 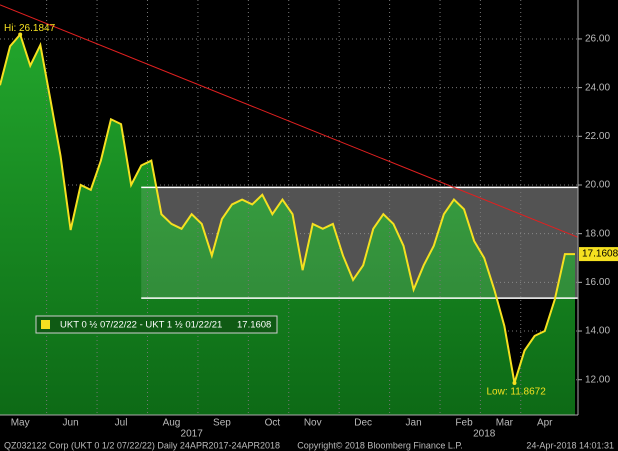 I want to click on x-tick-label: Sep, so click(x=222, y=423).